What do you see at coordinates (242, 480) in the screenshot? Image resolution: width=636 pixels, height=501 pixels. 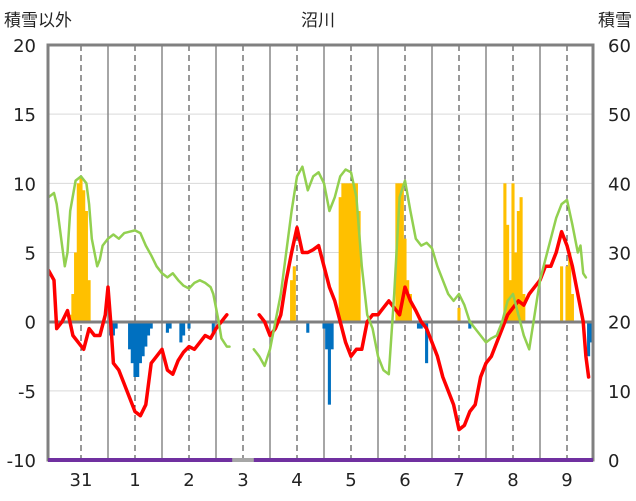 I see `x-tick-label: 3` at bounding box center [242, 480].